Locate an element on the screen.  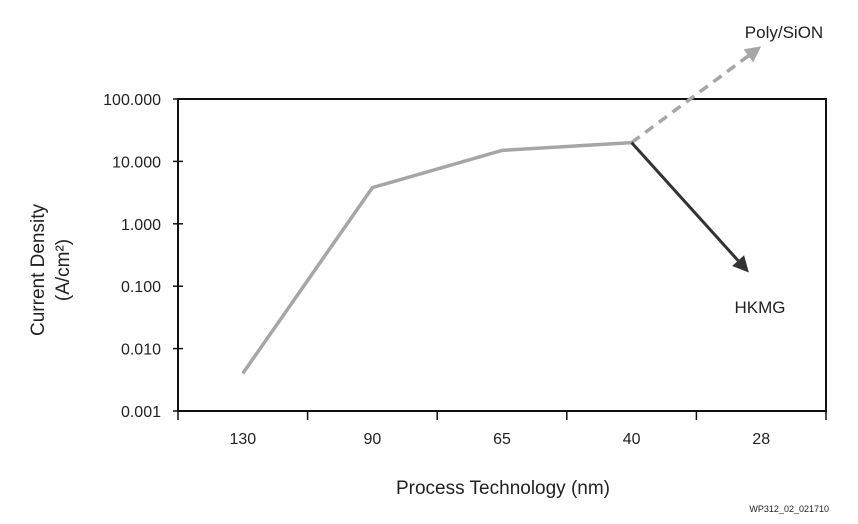
y-tick-label: 1.000 is located at coordinates (141, 225).